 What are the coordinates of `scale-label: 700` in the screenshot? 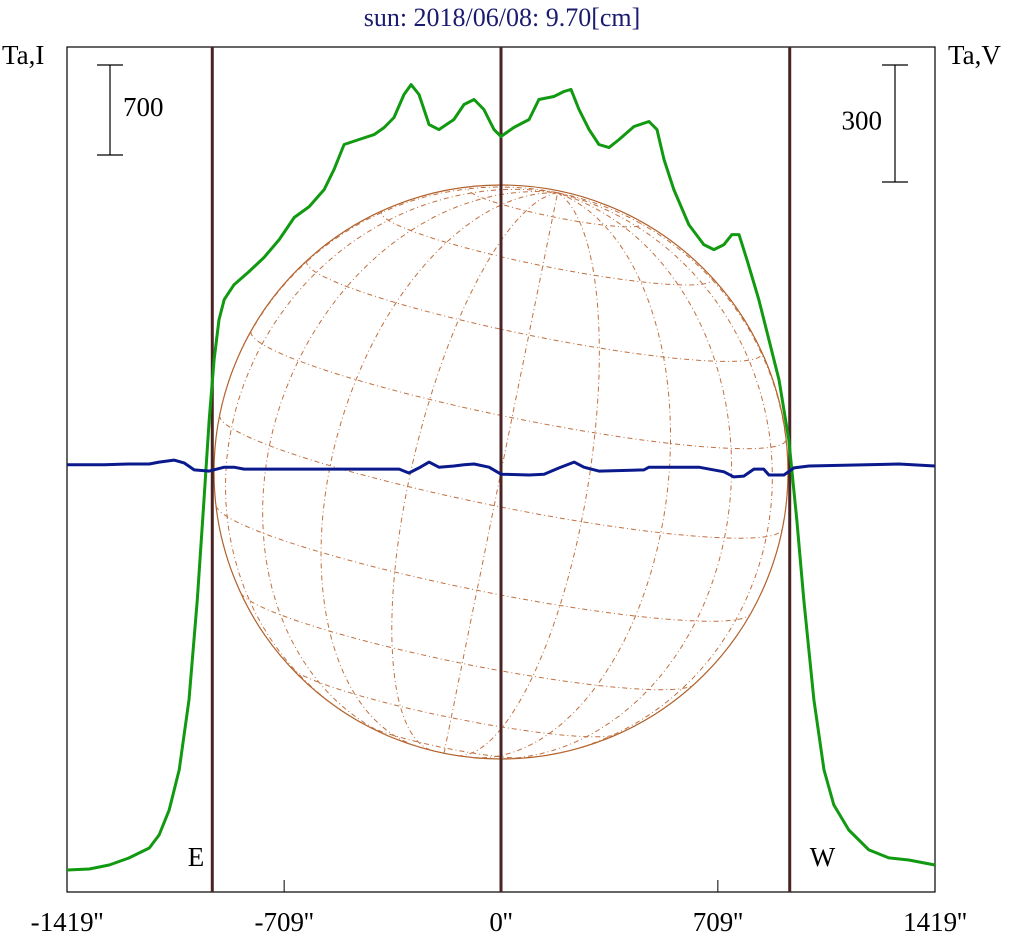 It's located at (143, 107).